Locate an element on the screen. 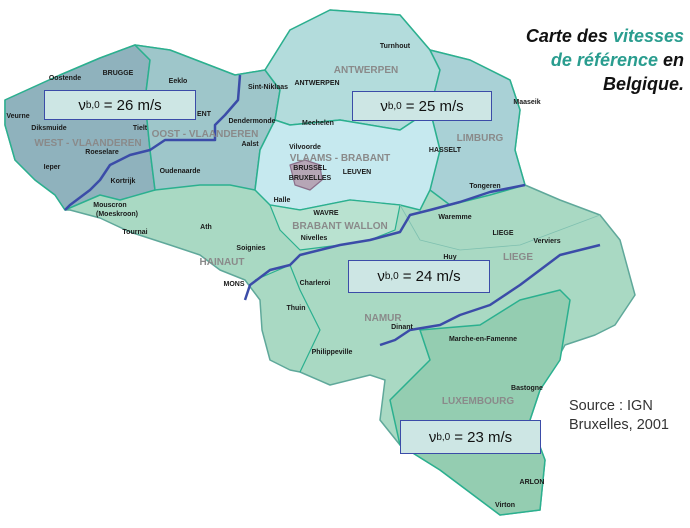  city-label: Nivelles is located at coordinates (314, 238).